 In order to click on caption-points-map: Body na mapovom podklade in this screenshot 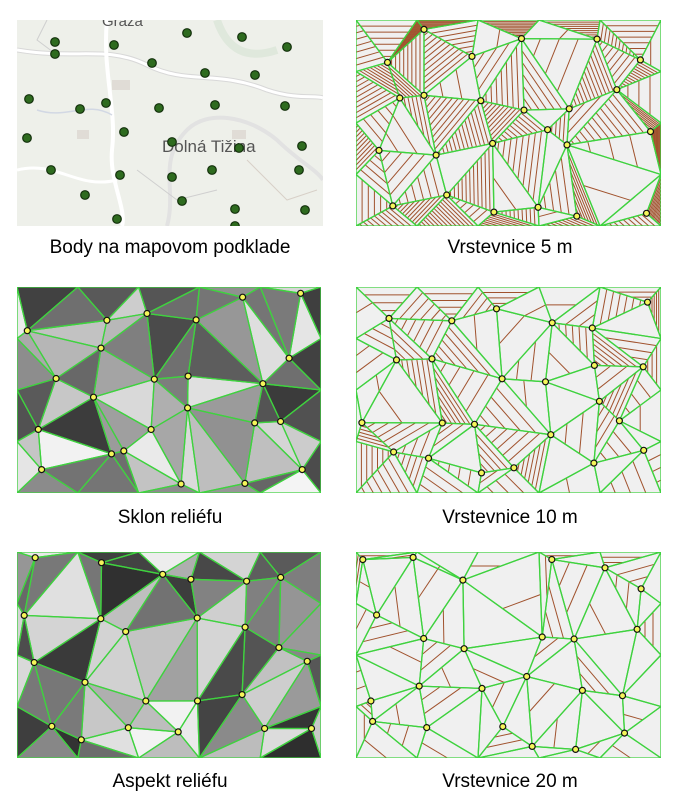, I will do `click(170, 247)`.